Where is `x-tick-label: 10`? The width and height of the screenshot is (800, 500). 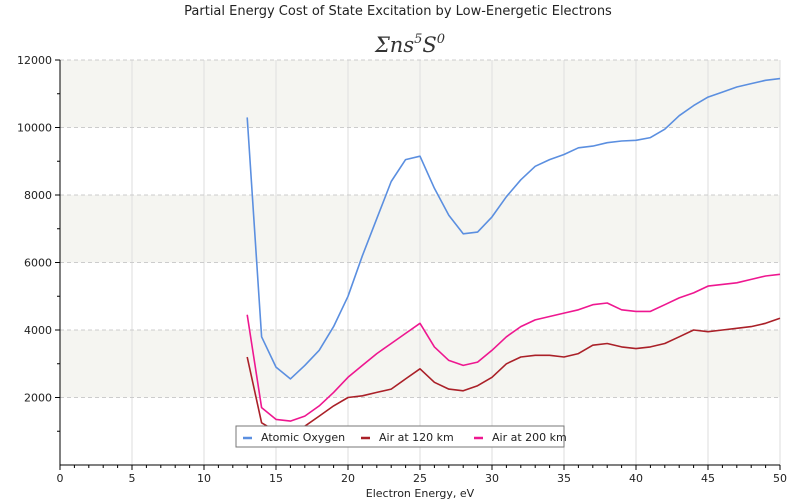
x-tick-label: 10 is located at coordinates (204, 478).